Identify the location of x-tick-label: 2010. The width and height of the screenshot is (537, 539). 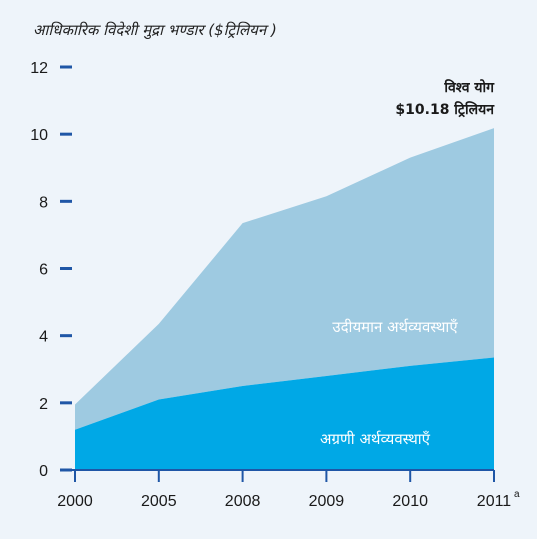
(410, 501).